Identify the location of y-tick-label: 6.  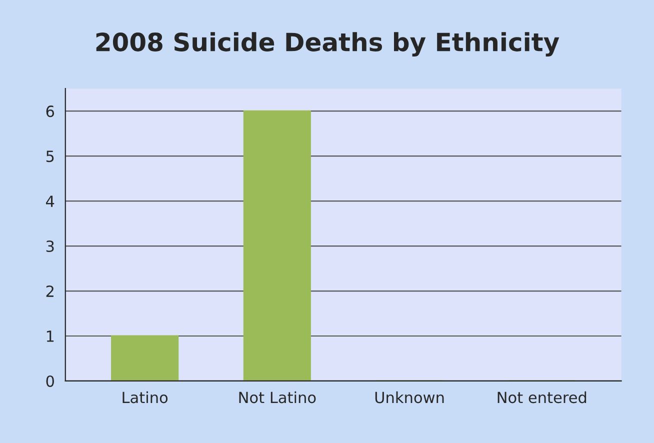
(50, 112).